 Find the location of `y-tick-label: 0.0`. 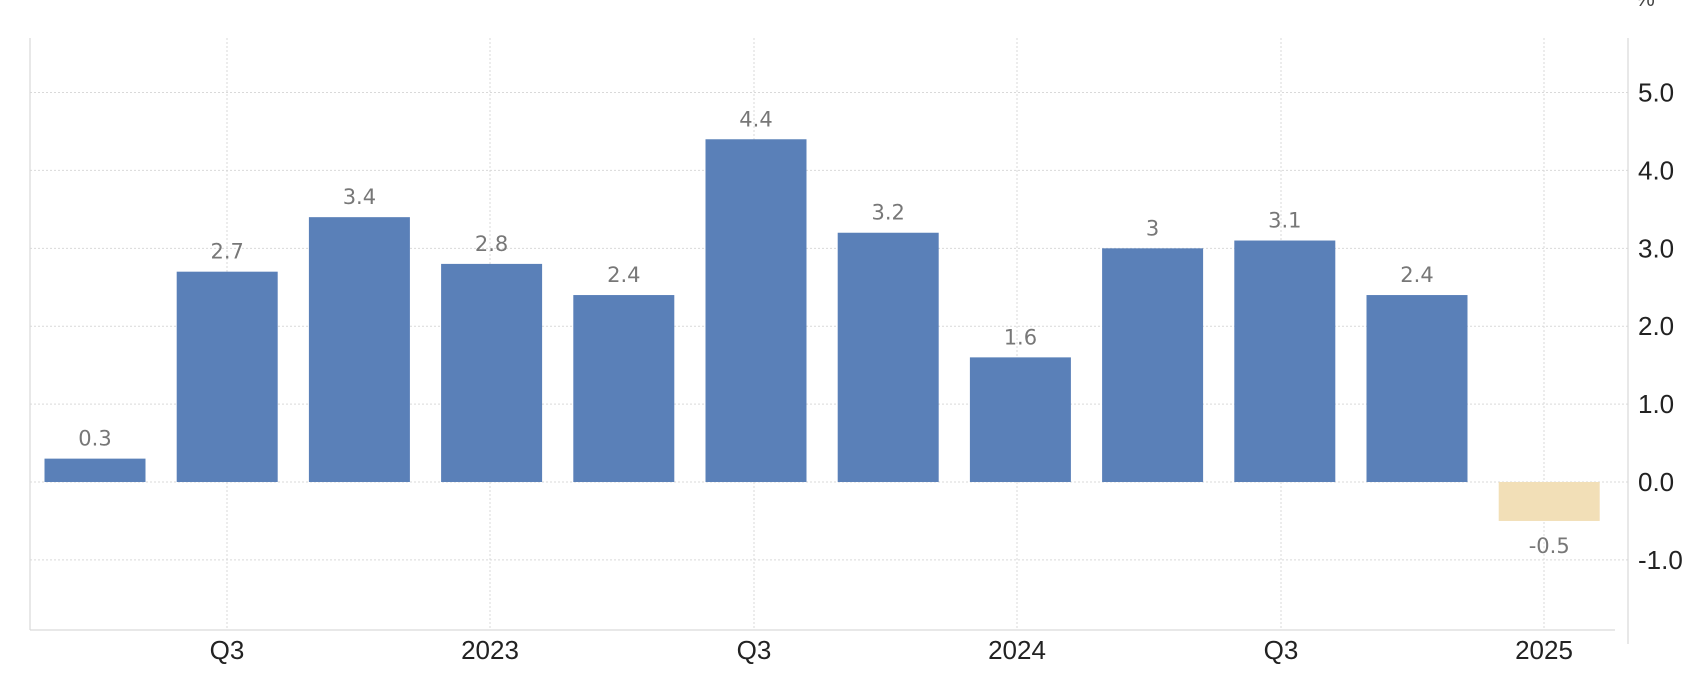

y-tick-label: 0.0 is located at coordinates (1656, 482).